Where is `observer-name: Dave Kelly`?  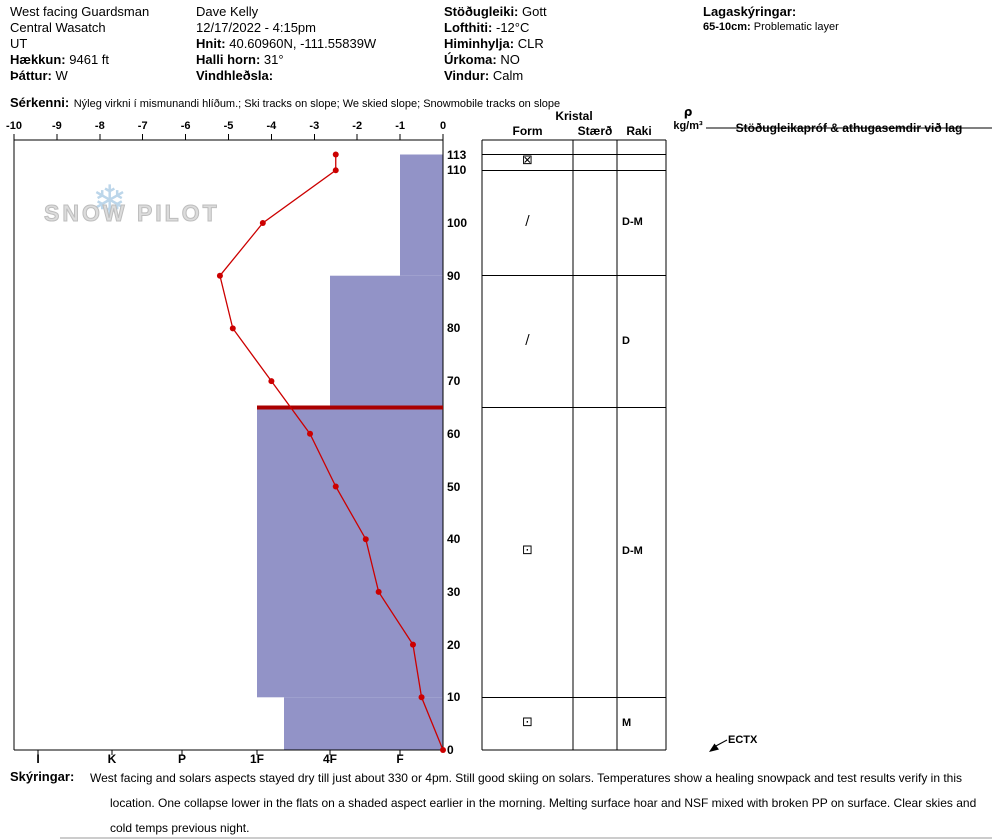 observer-name: Dave Kelly is located at coordinates (227, 11).